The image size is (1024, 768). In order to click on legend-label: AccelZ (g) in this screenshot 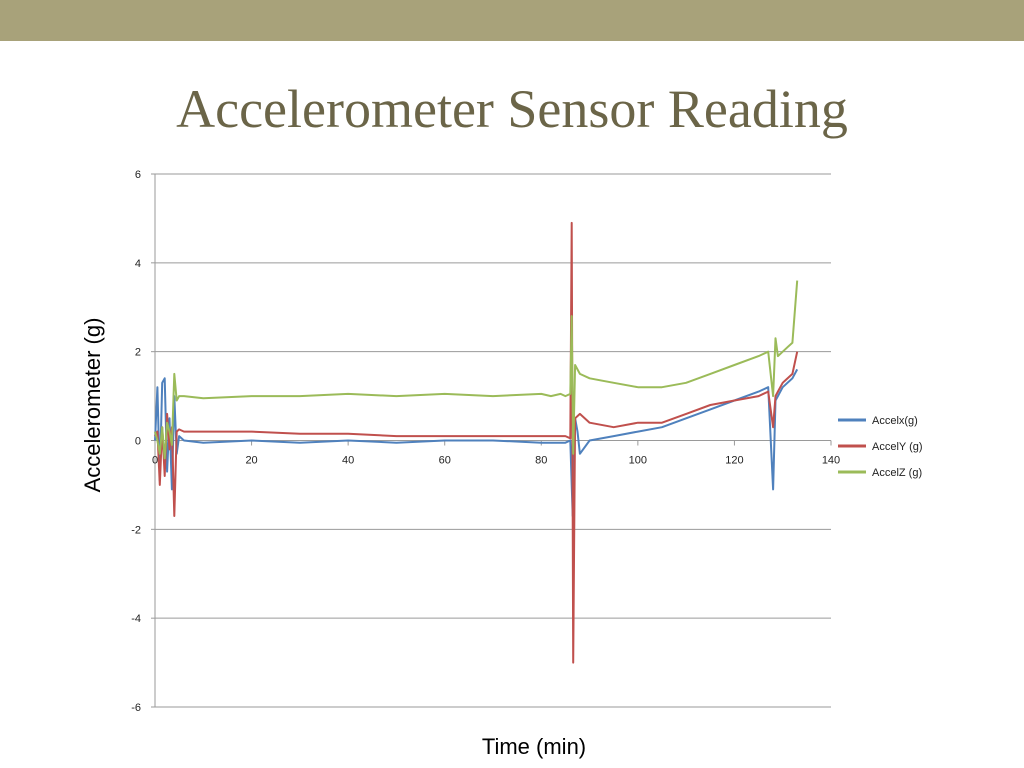, I will do `click(897, 473)`.